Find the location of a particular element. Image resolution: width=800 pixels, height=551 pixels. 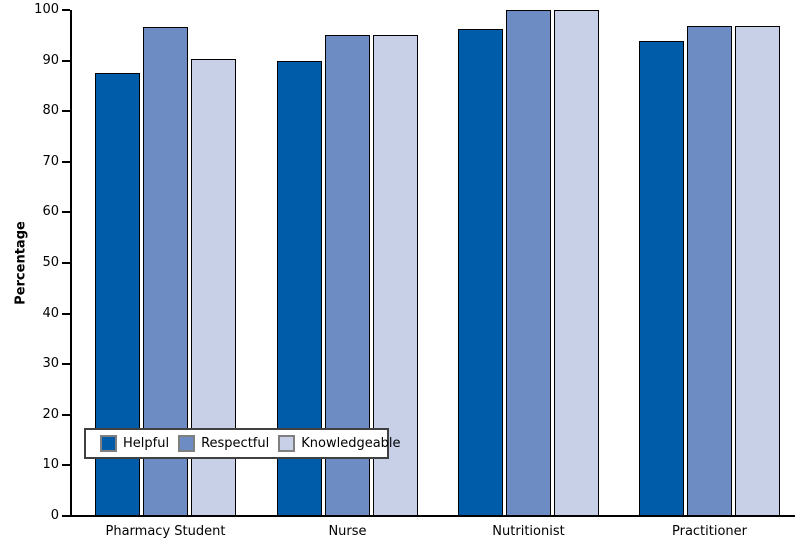

legend-swatch-respectful is located at coordinates (187, 443).